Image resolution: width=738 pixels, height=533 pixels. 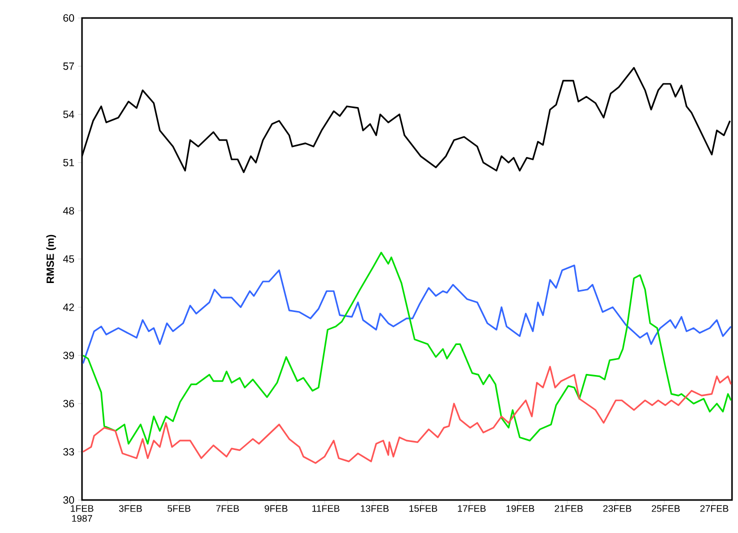 I want to click on y-tick-label: 48, so click(x=68, y=211).